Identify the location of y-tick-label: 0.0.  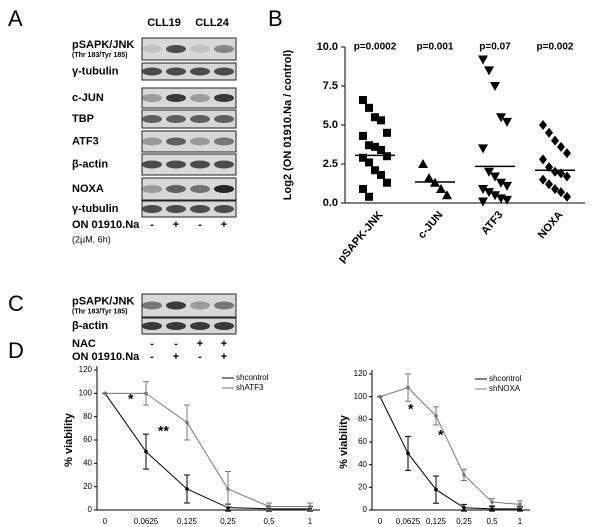
(330, 203).